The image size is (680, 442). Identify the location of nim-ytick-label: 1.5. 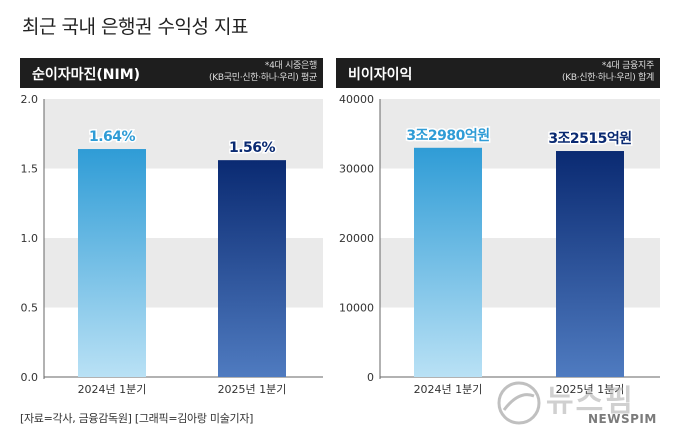
(30, 169).